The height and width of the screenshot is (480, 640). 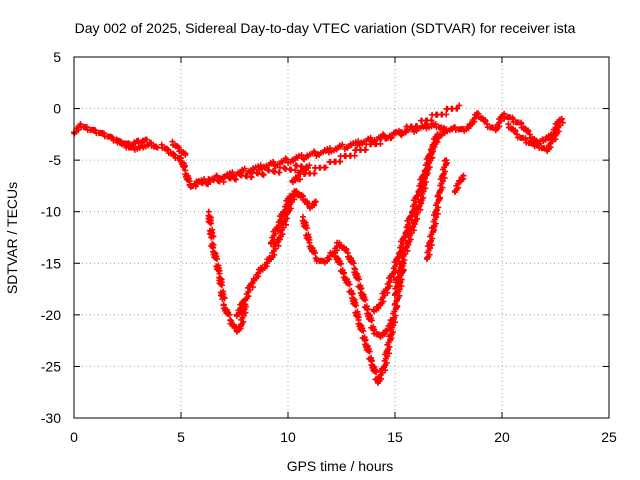 What do you see at coordinates (502, 437) in the screenshot?
I see `x-tick-label: 20` at bounding box center [502, 437].